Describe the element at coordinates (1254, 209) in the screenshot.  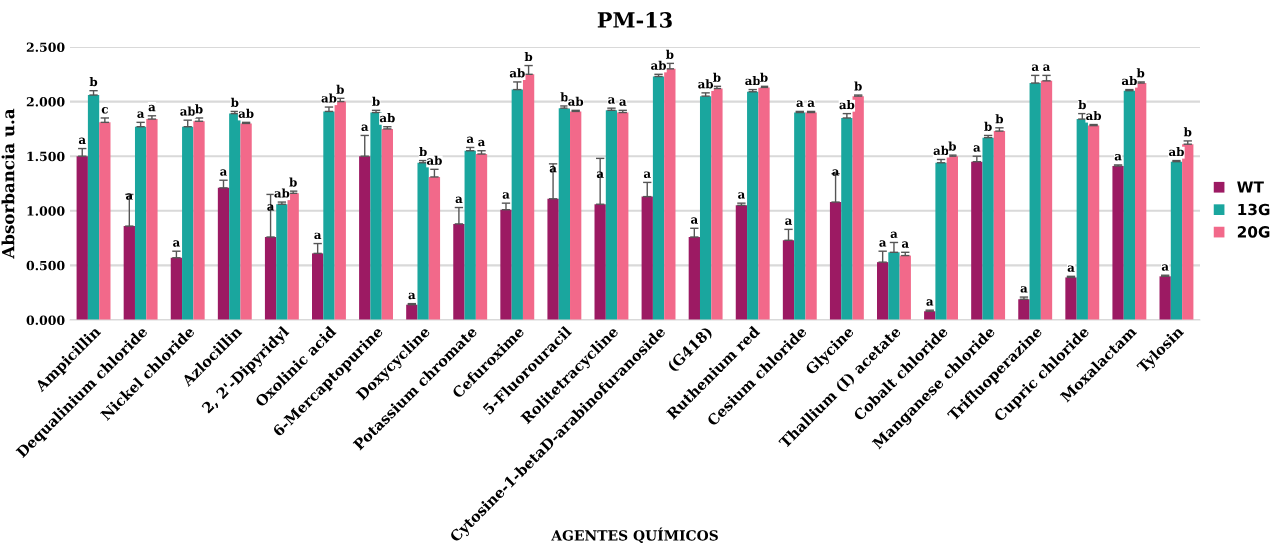
I see `legend-label: 13G` at that location.